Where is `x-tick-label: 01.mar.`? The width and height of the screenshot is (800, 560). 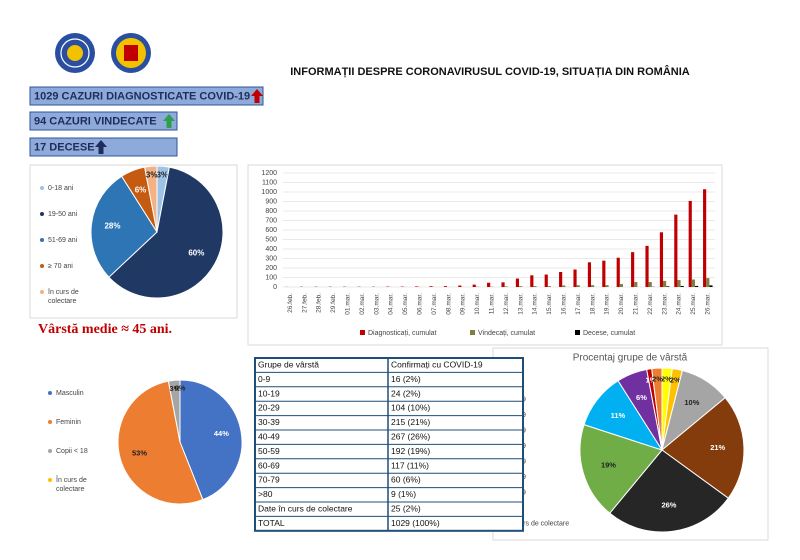
x-tick-label: 01.mar. is located at coordinates (348, 304).